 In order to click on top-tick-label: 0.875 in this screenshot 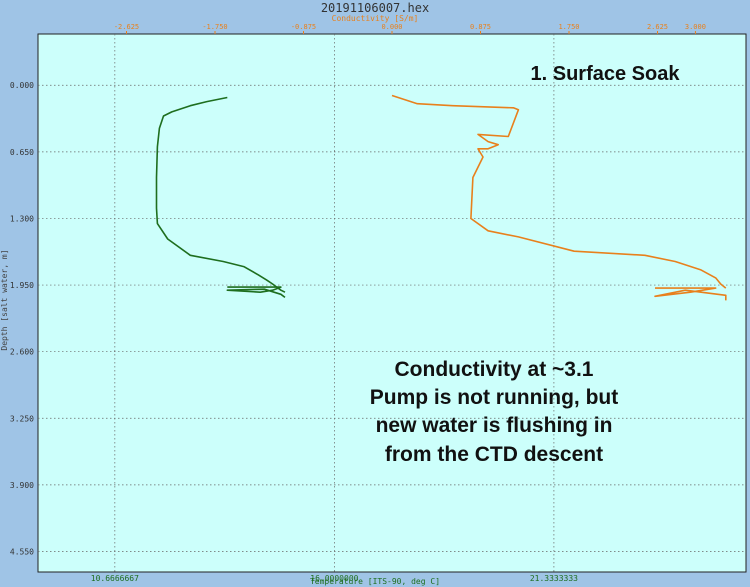, I will do `click(480, 27)`.